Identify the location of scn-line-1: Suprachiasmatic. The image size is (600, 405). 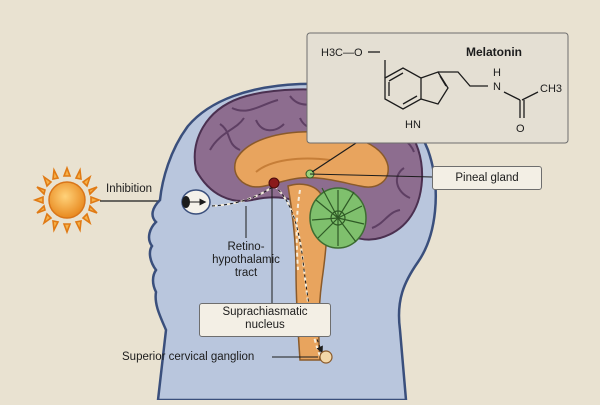
(265, 312).